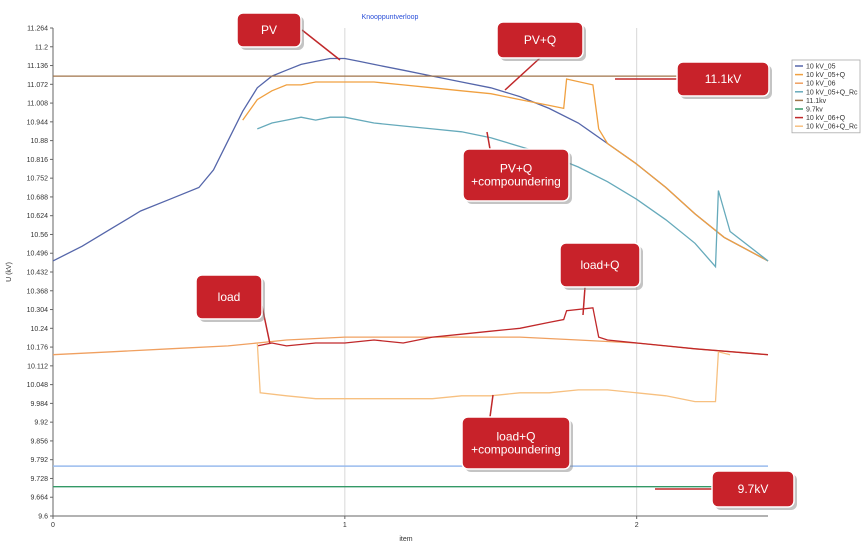 The image size is (864, 543). What do you see at coordinates (38, 254) in the screenshot?
I see `y-tick-label: 10.496` at bounding box center [38, 254].